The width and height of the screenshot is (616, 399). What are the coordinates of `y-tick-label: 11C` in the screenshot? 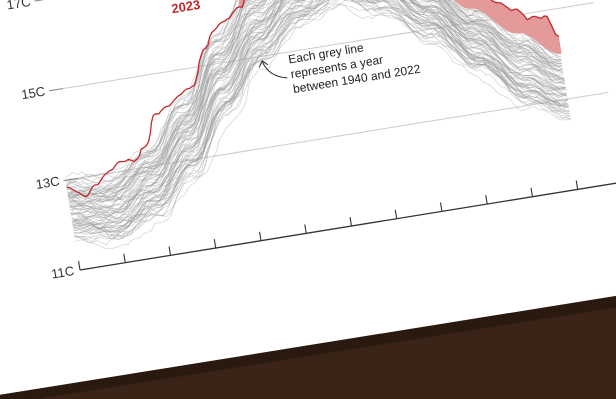 It's located at (62, 272).